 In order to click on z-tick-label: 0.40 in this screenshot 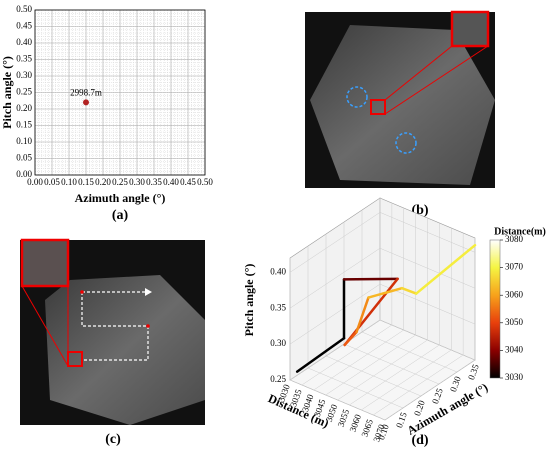, I will do `click(278, 271)`.